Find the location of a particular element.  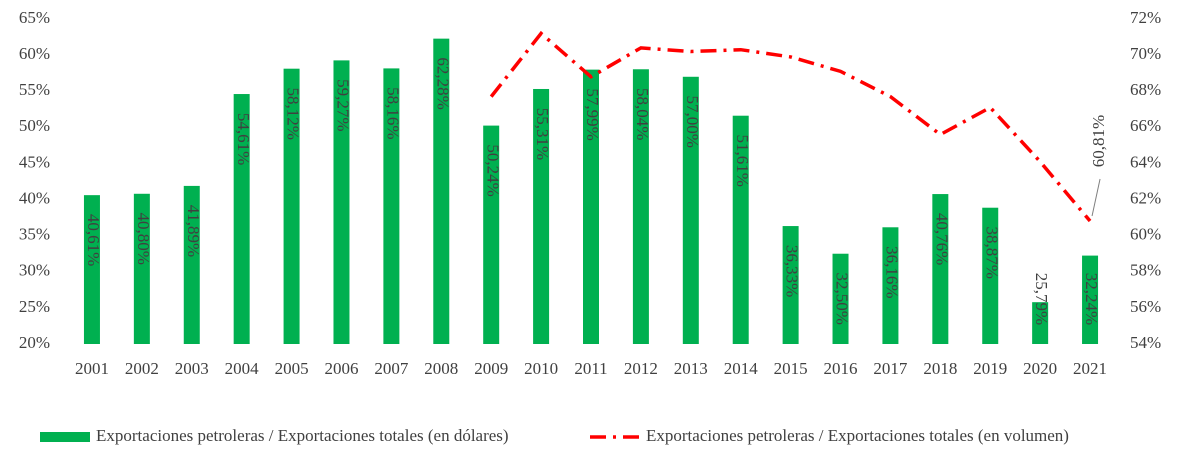

x-tick-label: 2002 is located at coordinates (142, 368).